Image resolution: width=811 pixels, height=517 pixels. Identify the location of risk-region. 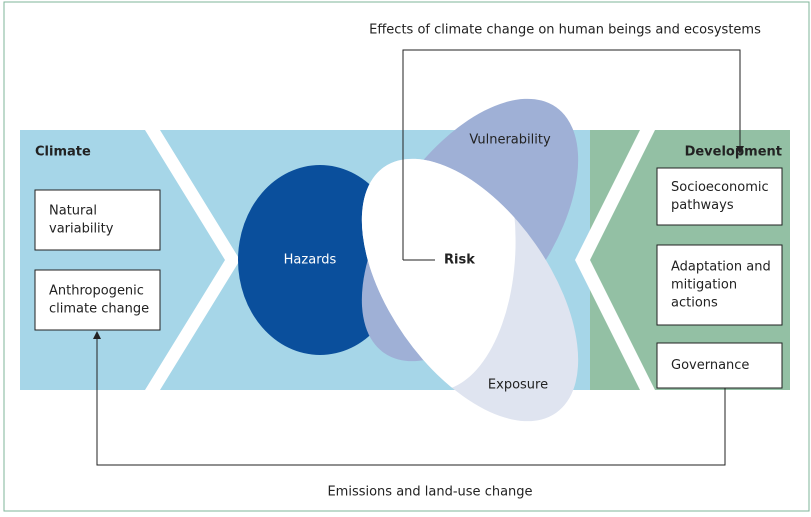
(438, 274).